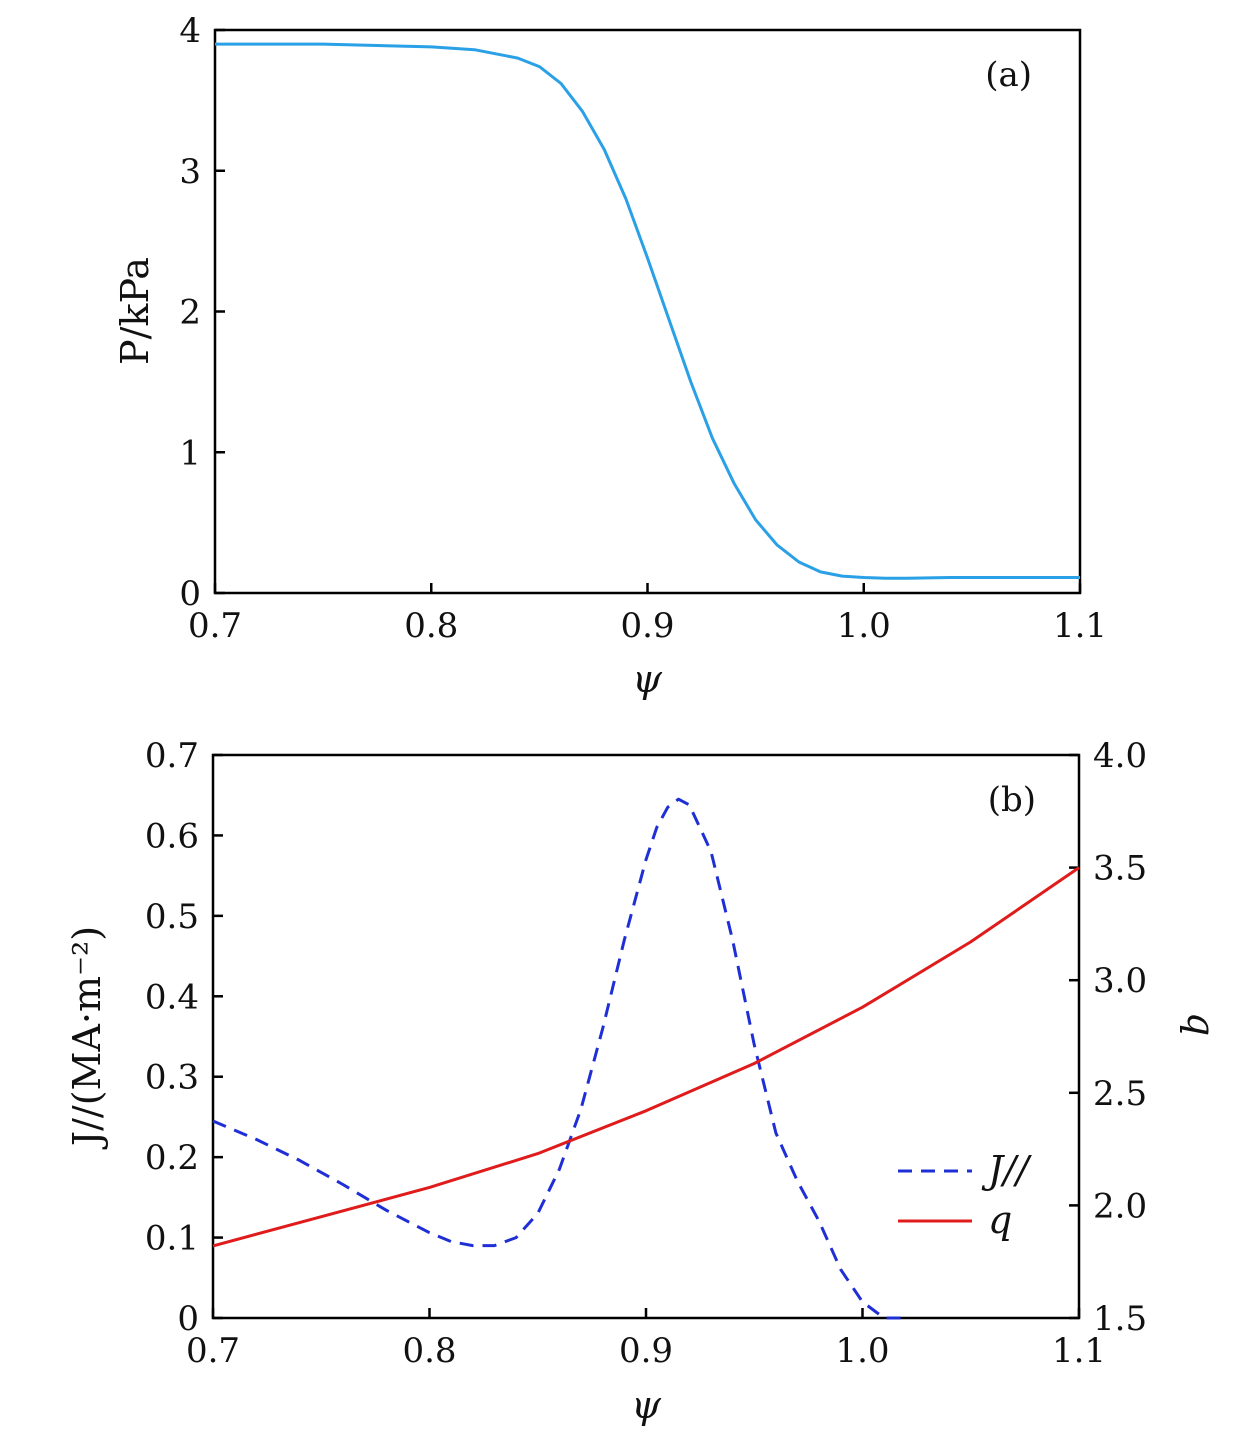 The height and width of the screenshot is (1433, 1260). Describe the element at coordinates (1120, 981) in the screenshot. I see `right-y-tick-label: 3.0` at that location.